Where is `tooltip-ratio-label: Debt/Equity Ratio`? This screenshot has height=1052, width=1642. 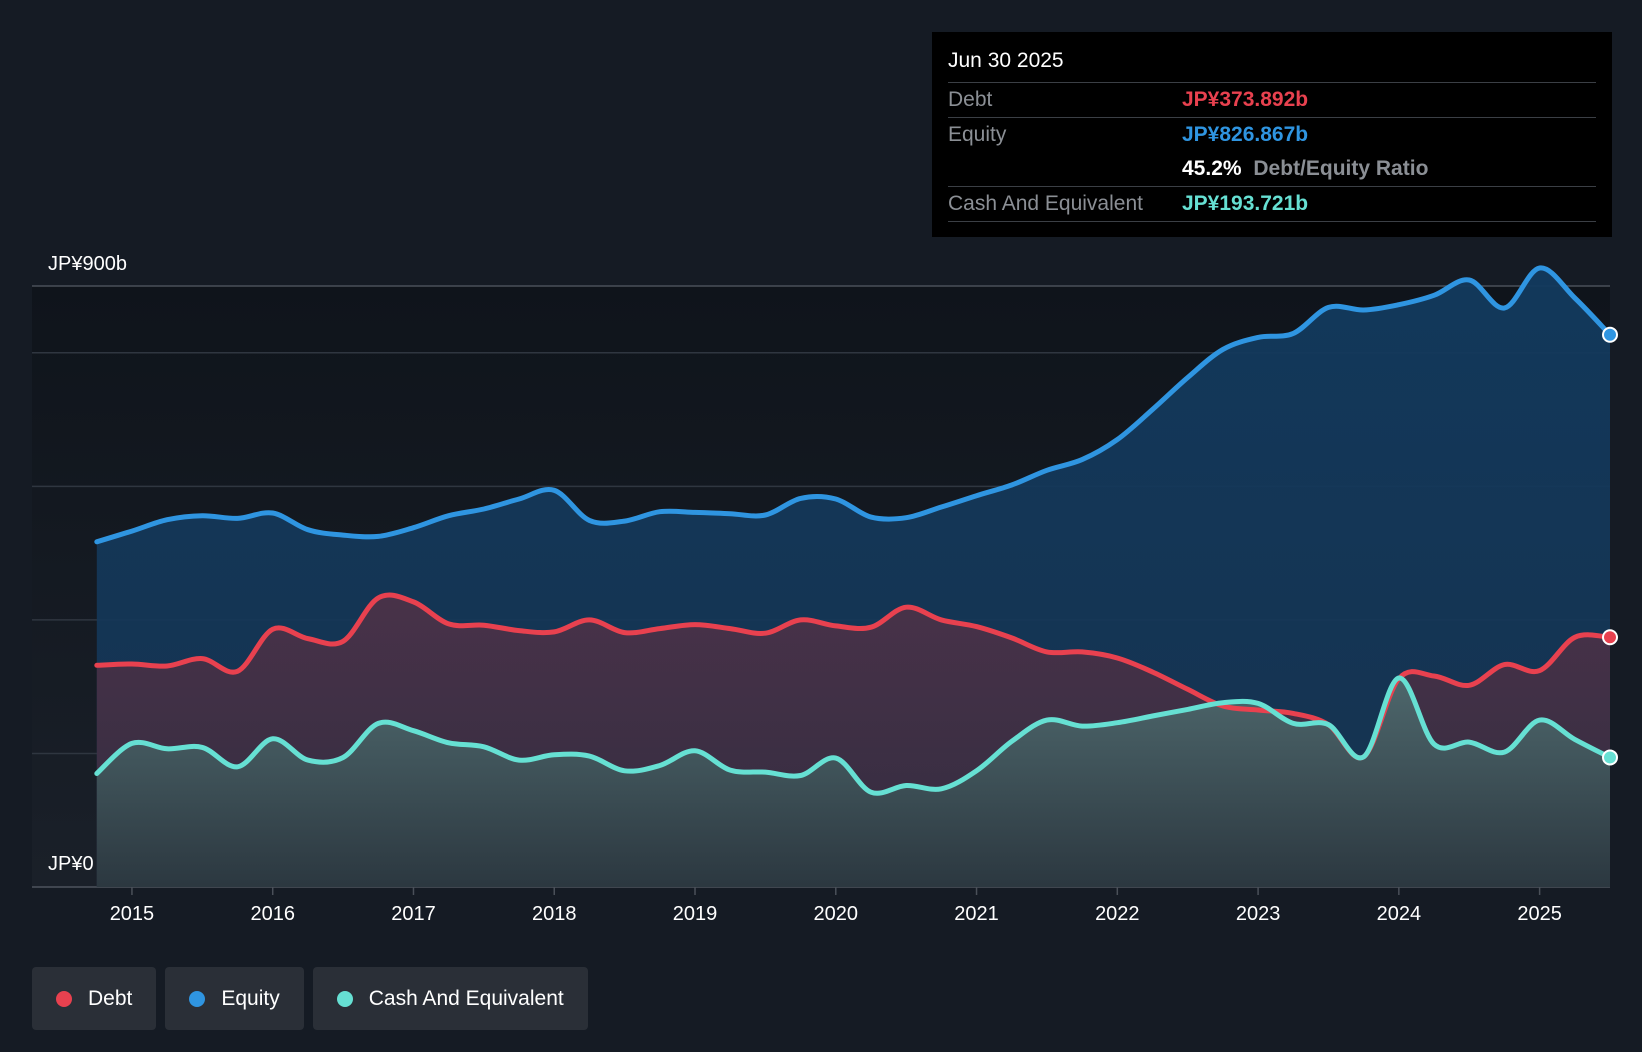
tooltip-ratio-label: Debt/Equity Ratio is located at coordinates (1341, 168).